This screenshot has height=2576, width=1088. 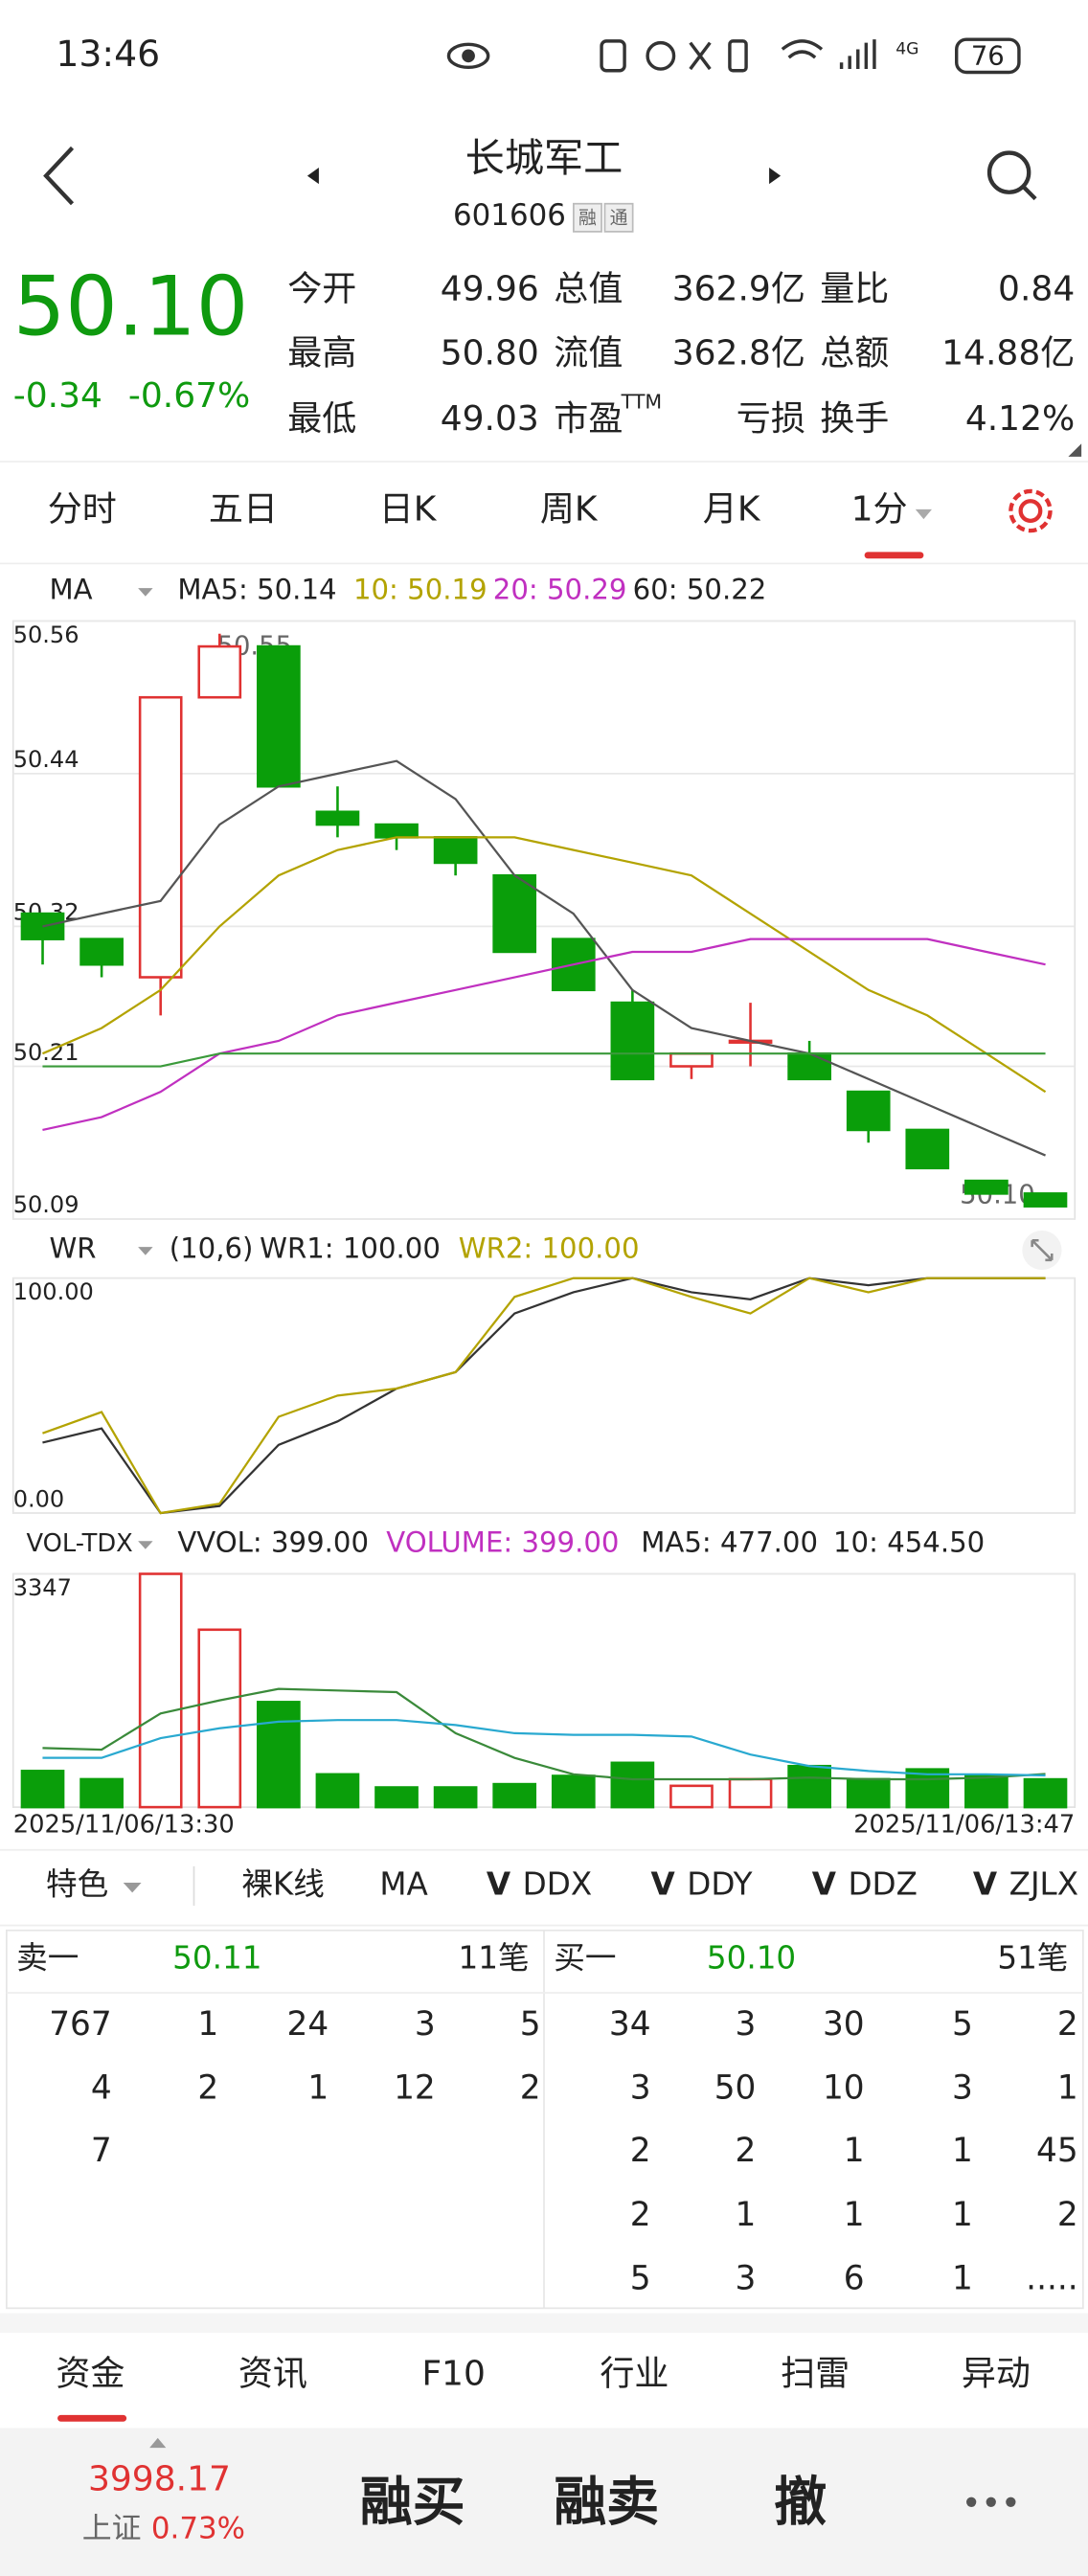 I want to click on price-change-pct: -0.67%, so click(x=189, y=396).